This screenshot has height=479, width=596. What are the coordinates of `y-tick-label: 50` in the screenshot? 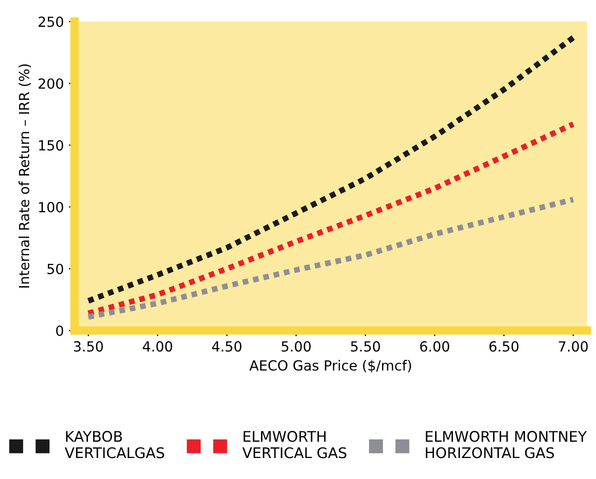 It's located at (55, 269).